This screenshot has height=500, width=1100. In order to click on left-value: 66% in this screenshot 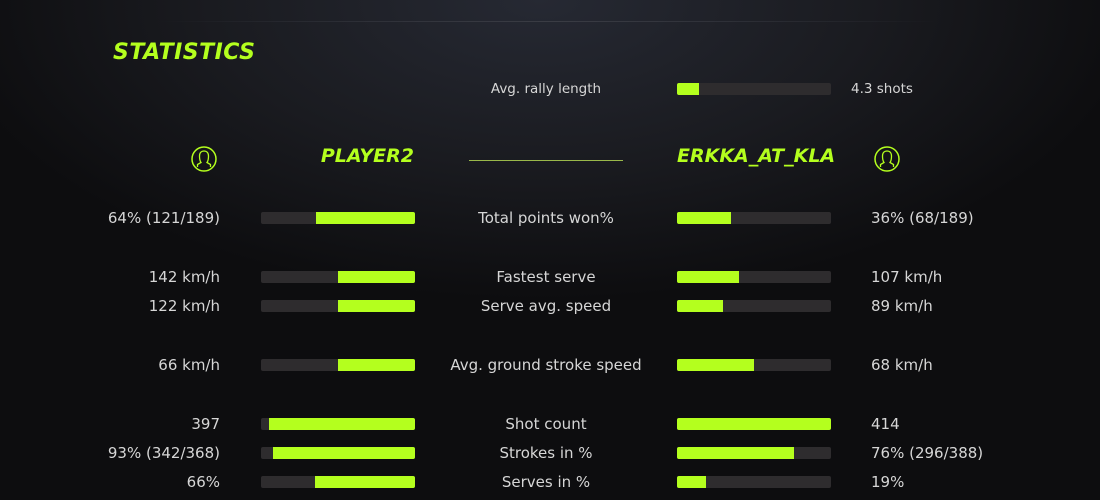, I will do `click(203, 482)`.